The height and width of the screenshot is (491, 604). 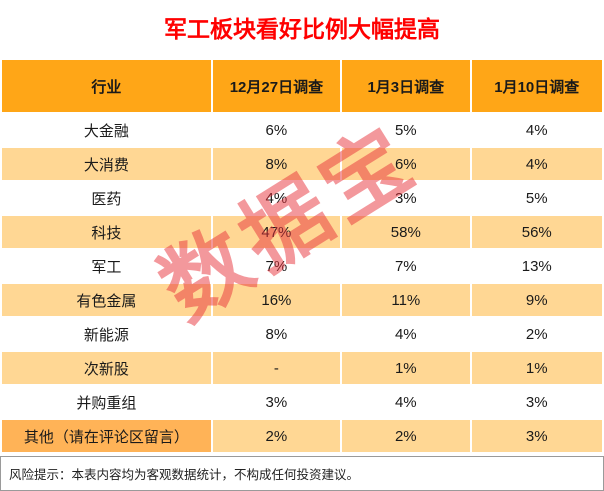 What do you see at coordinates (106, 334) in the screenshot?
I see `industry-cell: 新能源` at bounding box center [106, 334].